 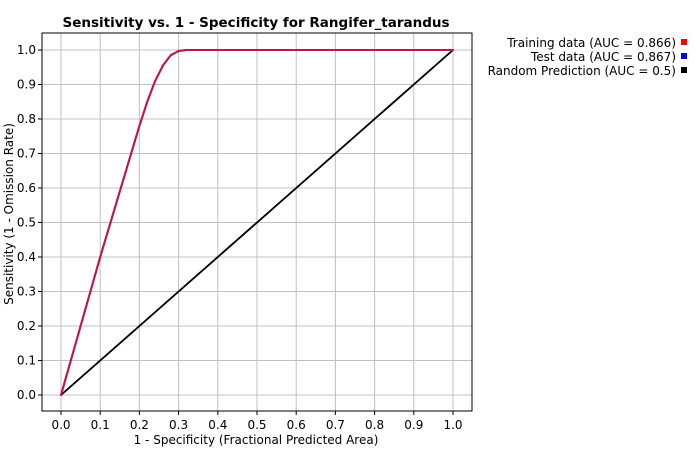 I want to click on y-tick-label: 0.2, so click(x=26, y=326).